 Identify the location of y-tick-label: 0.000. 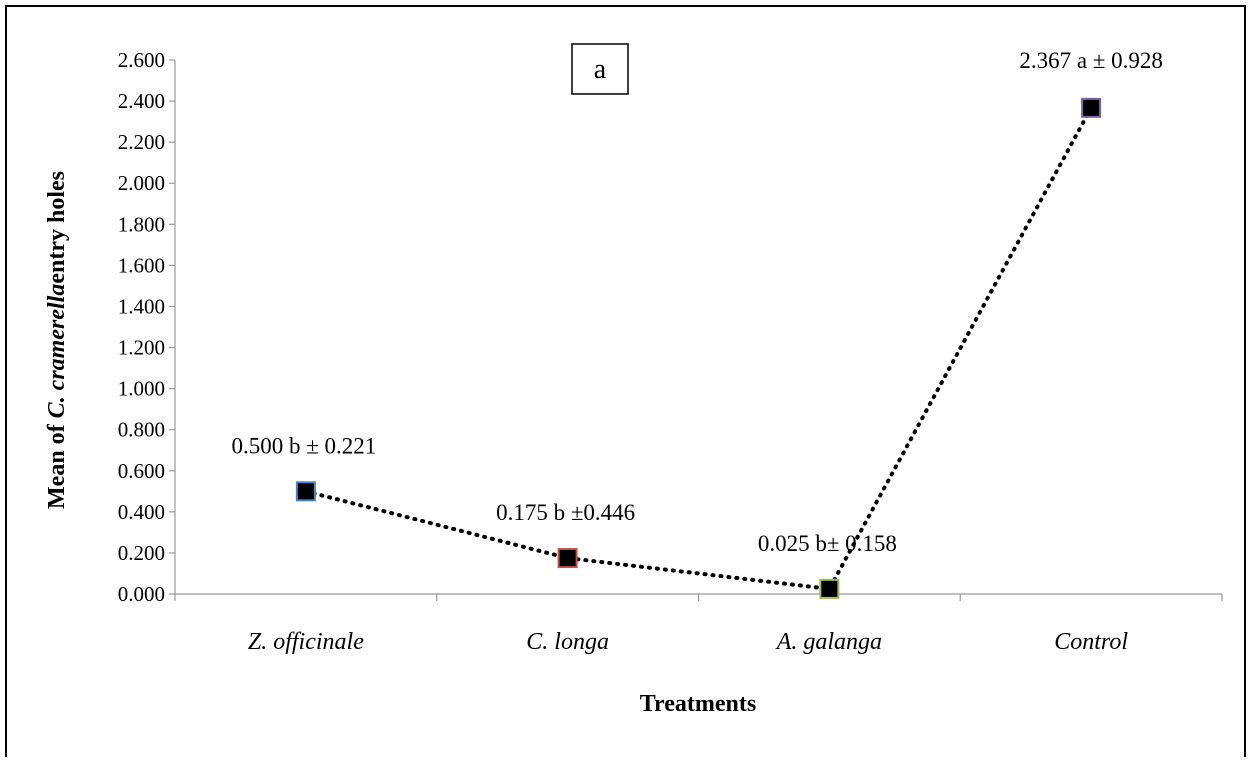
(141, 594).